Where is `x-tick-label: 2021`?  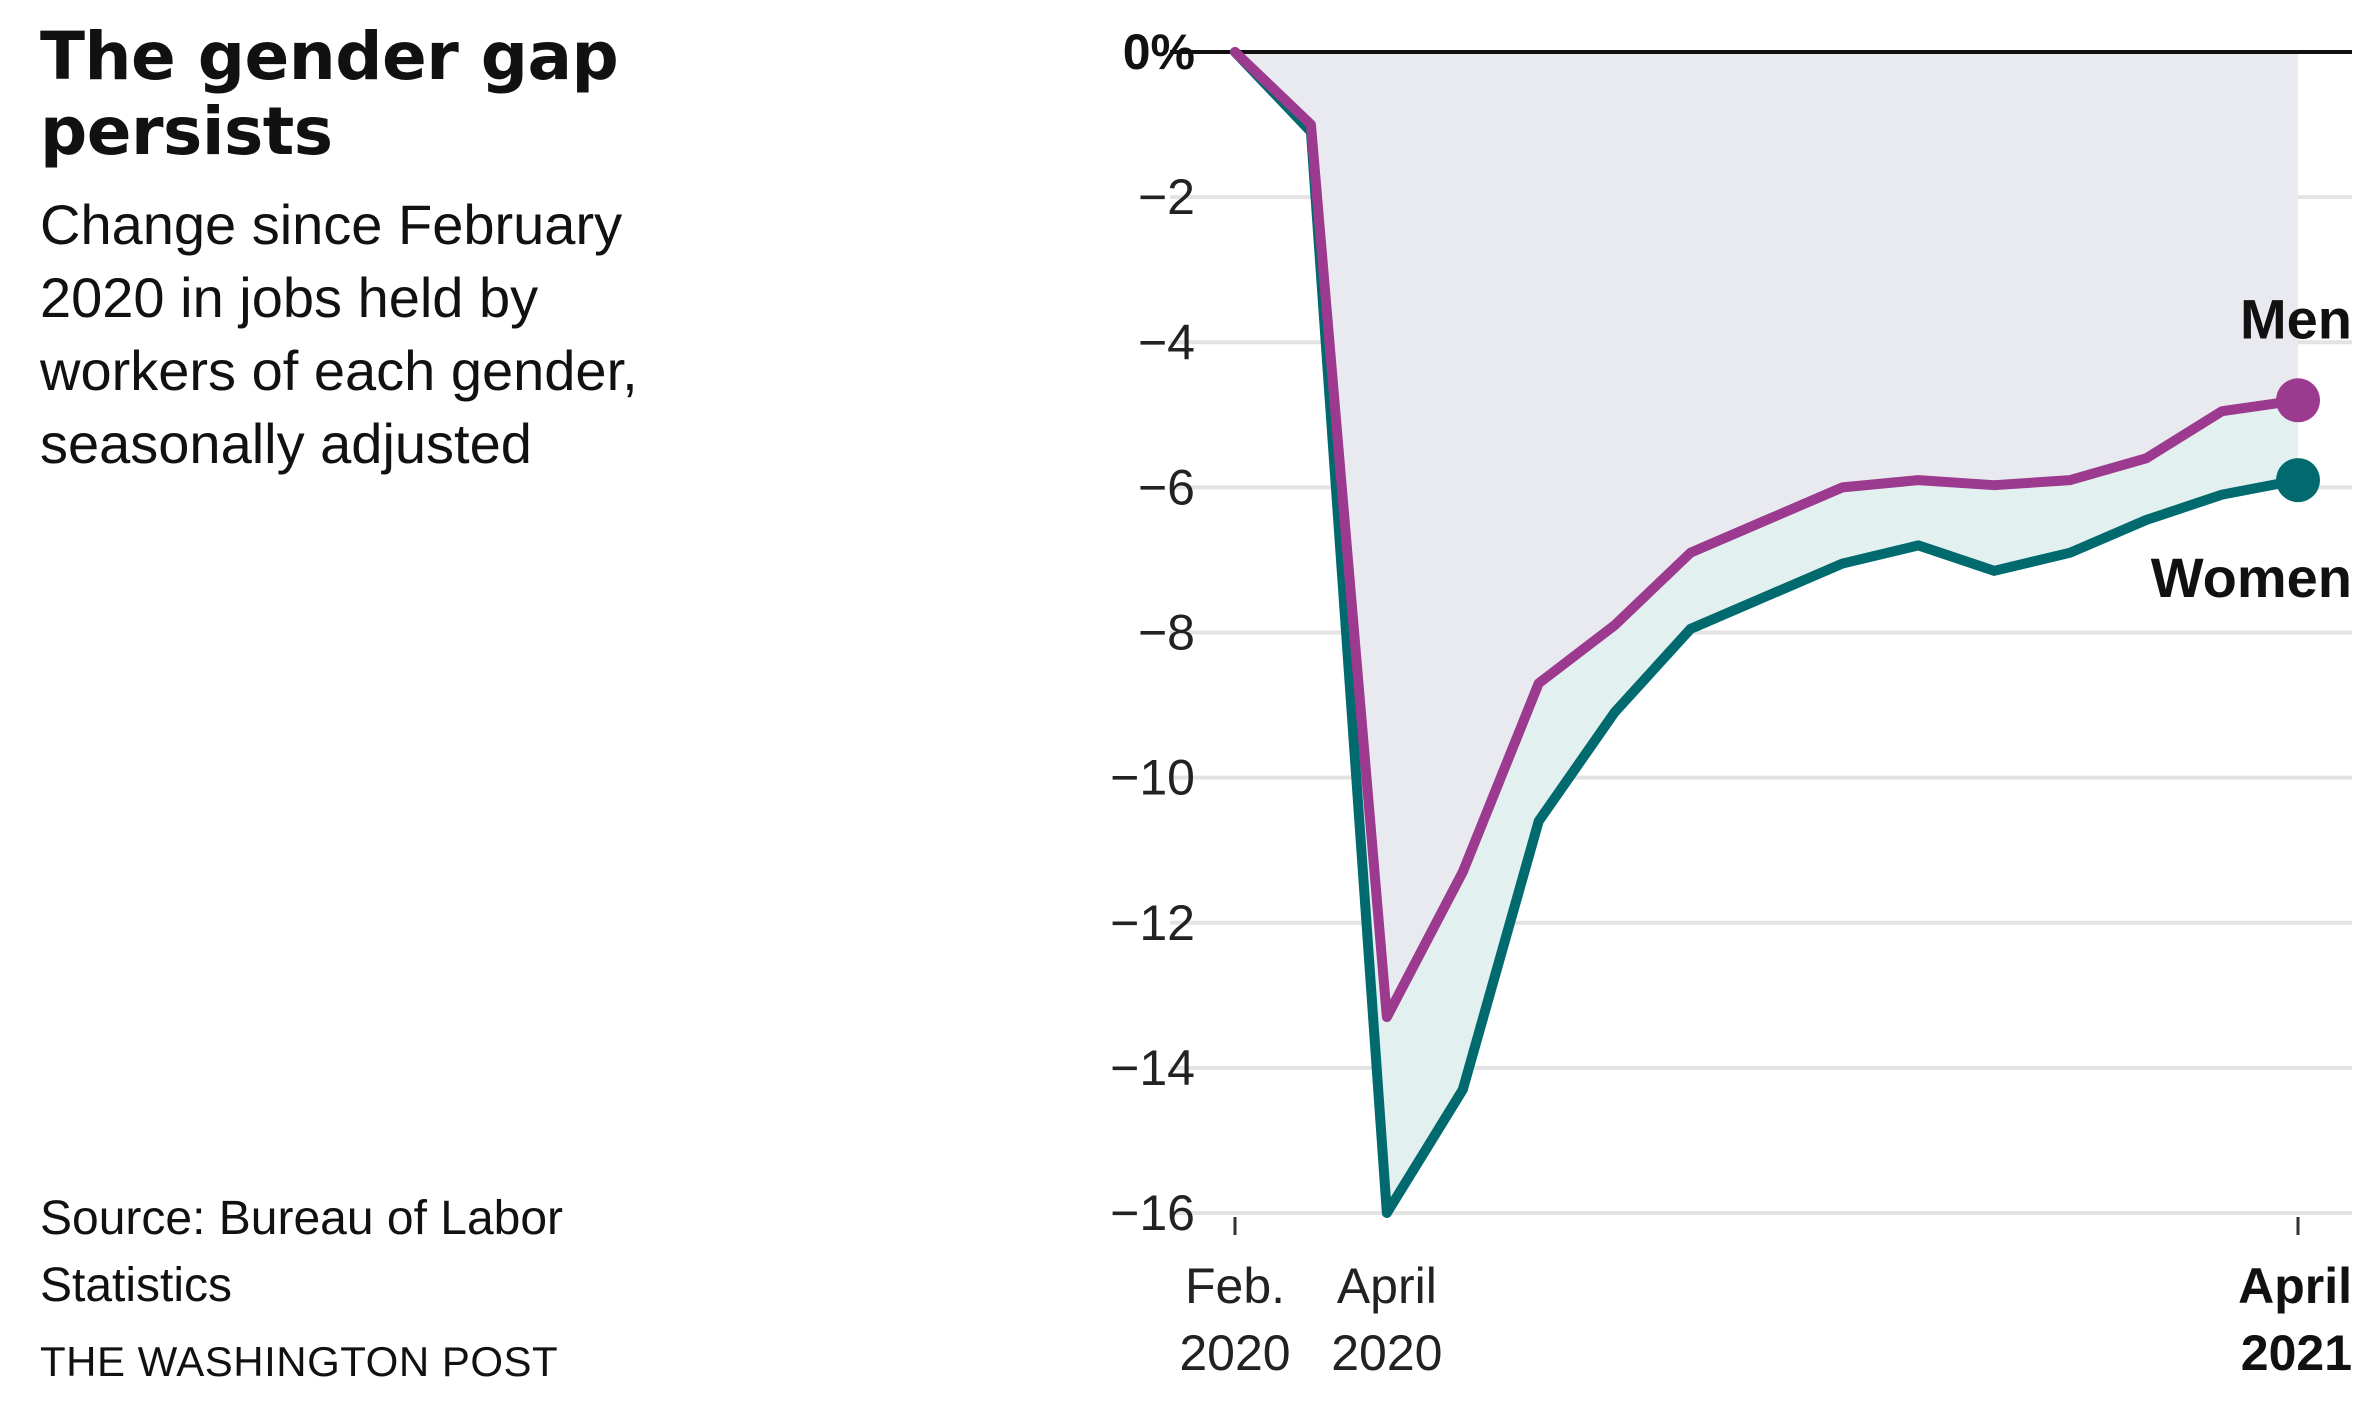 x-tick-label: 2021 is located at coordinates (2296, 1353).